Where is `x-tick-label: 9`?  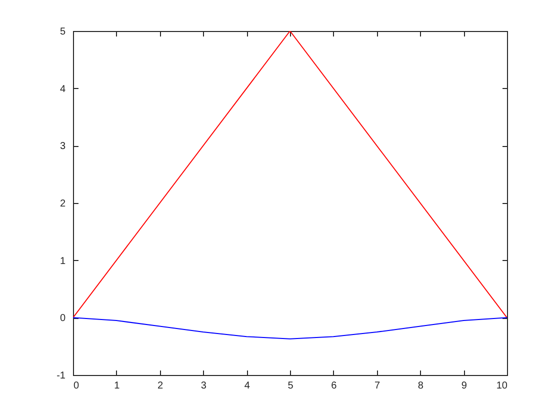 x-tick-label: 9 is located at coordinates (464, 386).